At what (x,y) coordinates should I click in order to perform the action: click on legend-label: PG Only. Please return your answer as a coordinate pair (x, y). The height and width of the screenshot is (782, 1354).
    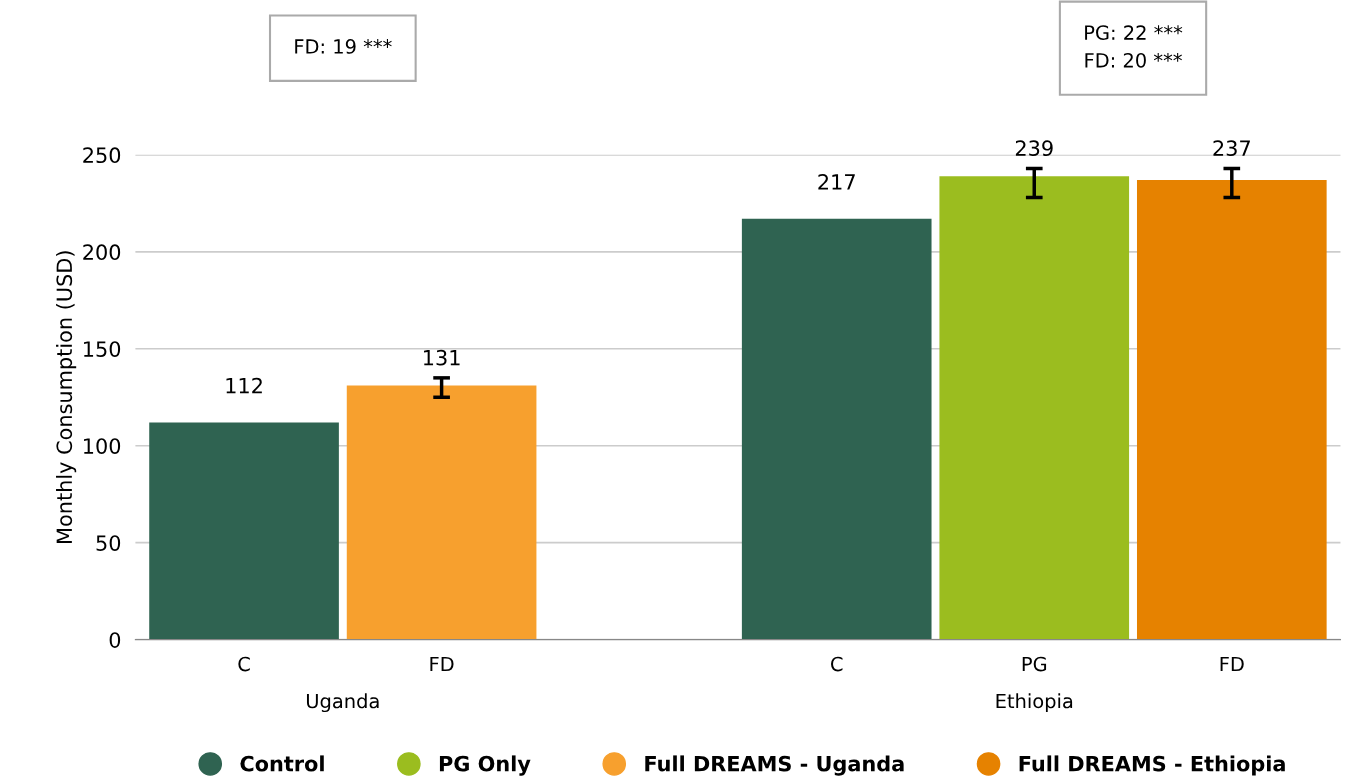
    Looking at the image, I should click on (485, 765).